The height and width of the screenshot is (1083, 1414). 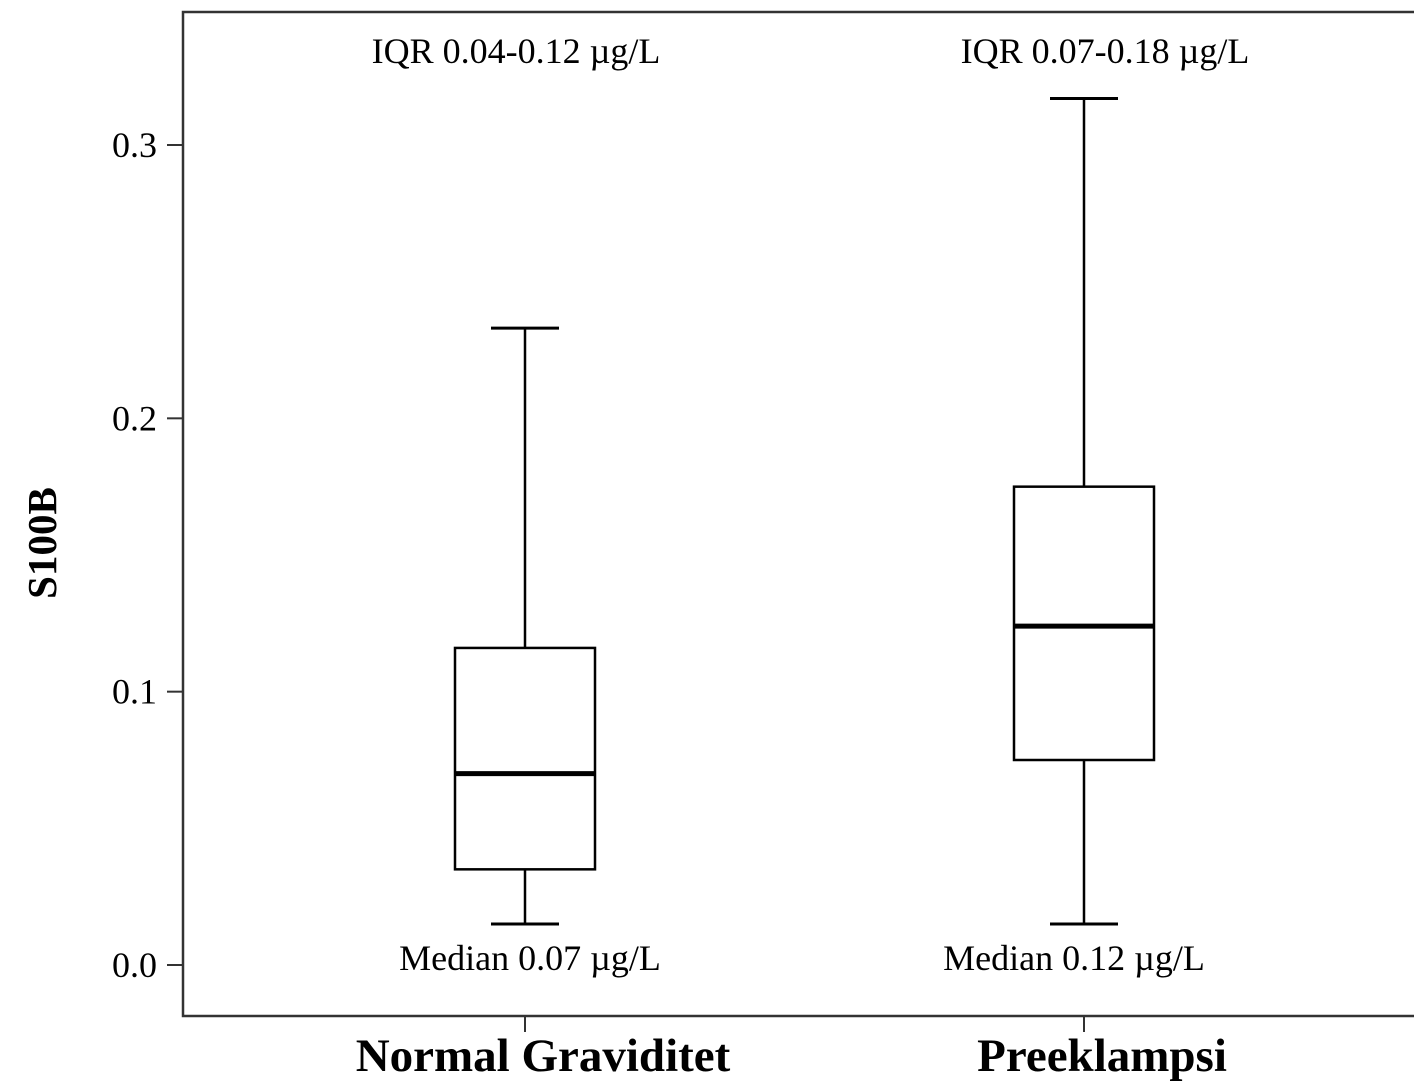 What do you see at coordinates (134, 418) in the screenshot?
I see `y-tick-label: 0.2` at bounding box center [134, 418].